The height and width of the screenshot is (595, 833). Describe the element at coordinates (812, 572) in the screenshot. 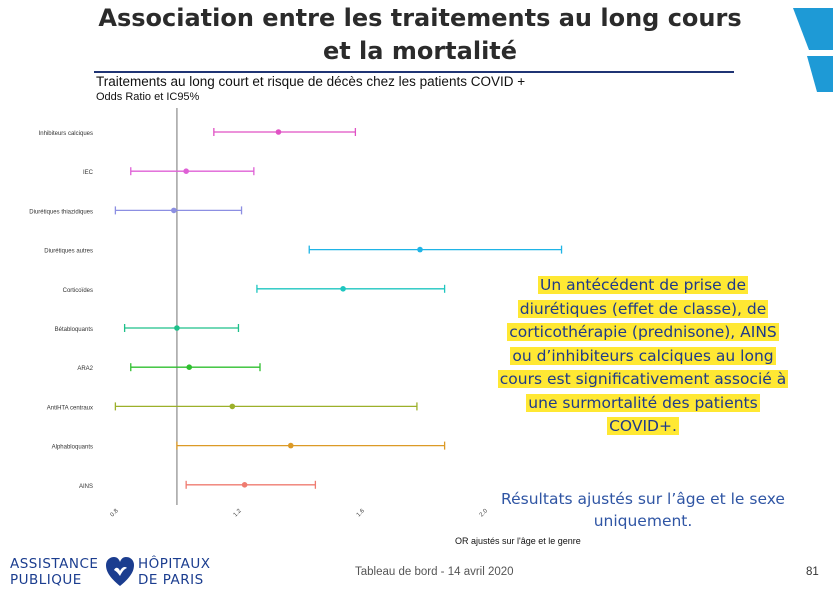

I see `page-number: 81` at that location.